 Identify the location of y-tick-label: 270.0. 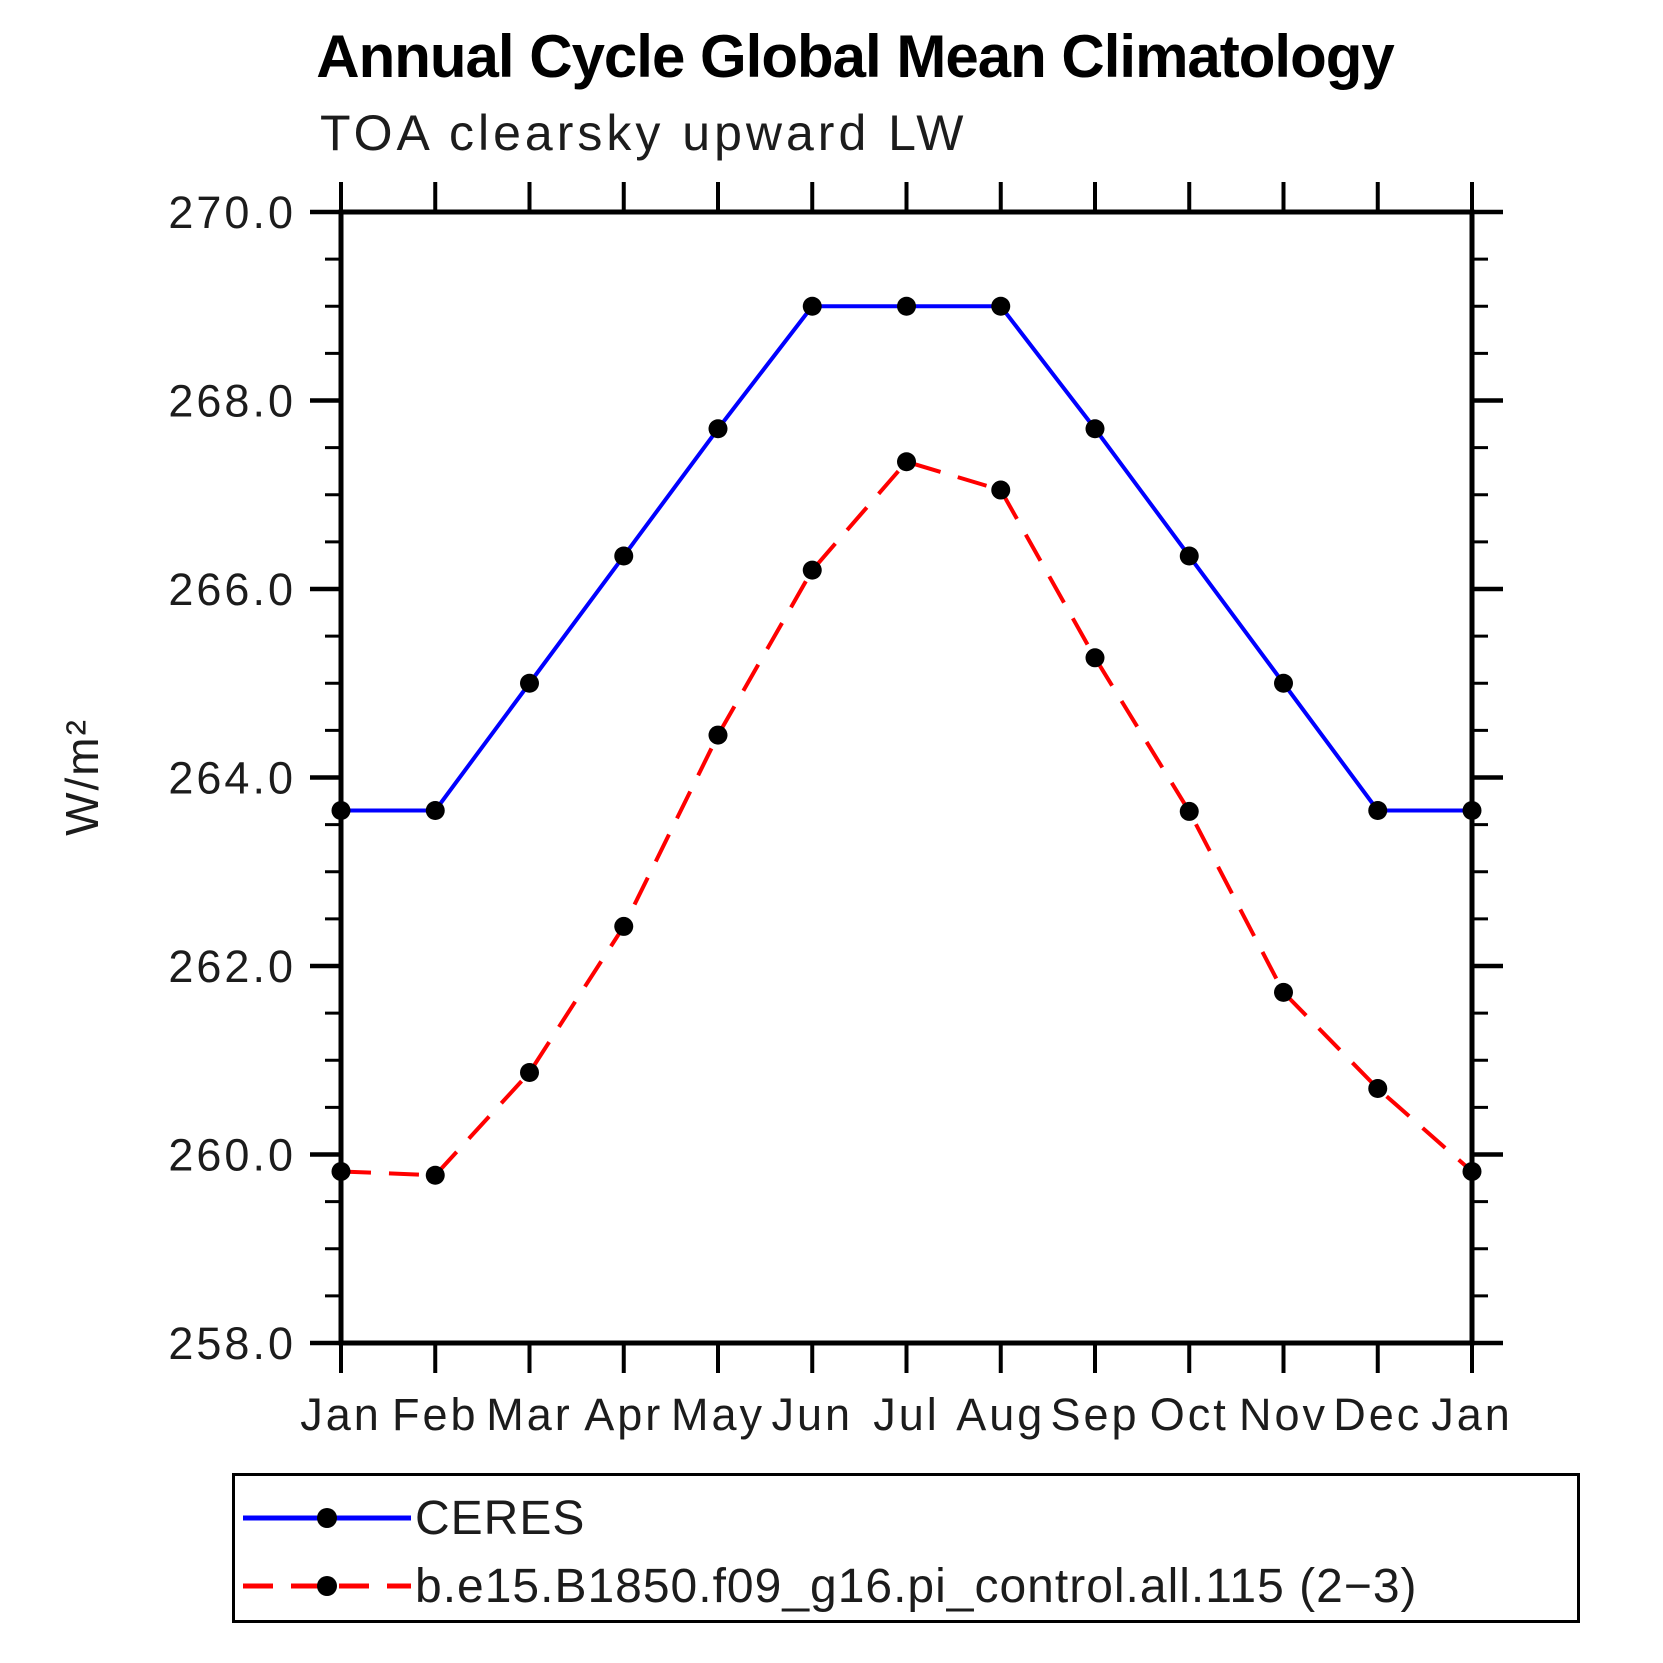
(232, 212).